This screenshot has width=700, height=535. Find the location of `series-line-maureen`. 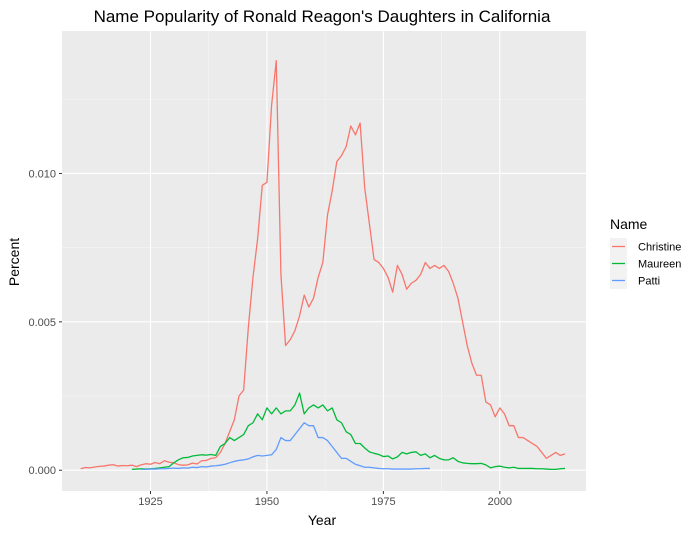

series-line-maureen is located at coordinates (348, 431).